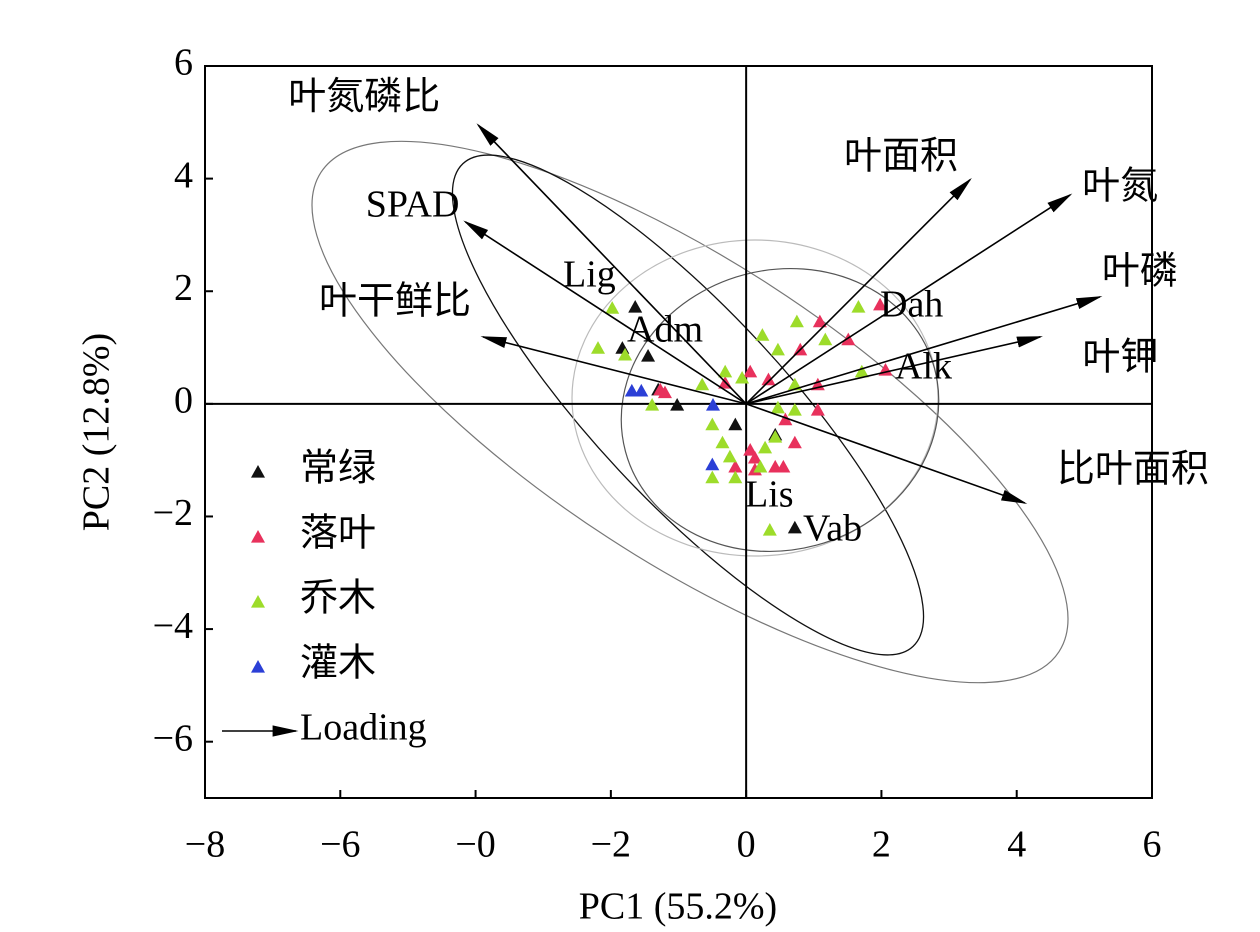 Image resolution: width=1260 pixels, height=932 pixels. Describe the element at coordinates (183, 288) in the screenshot. I see `y-tick-label: 2` at that location.